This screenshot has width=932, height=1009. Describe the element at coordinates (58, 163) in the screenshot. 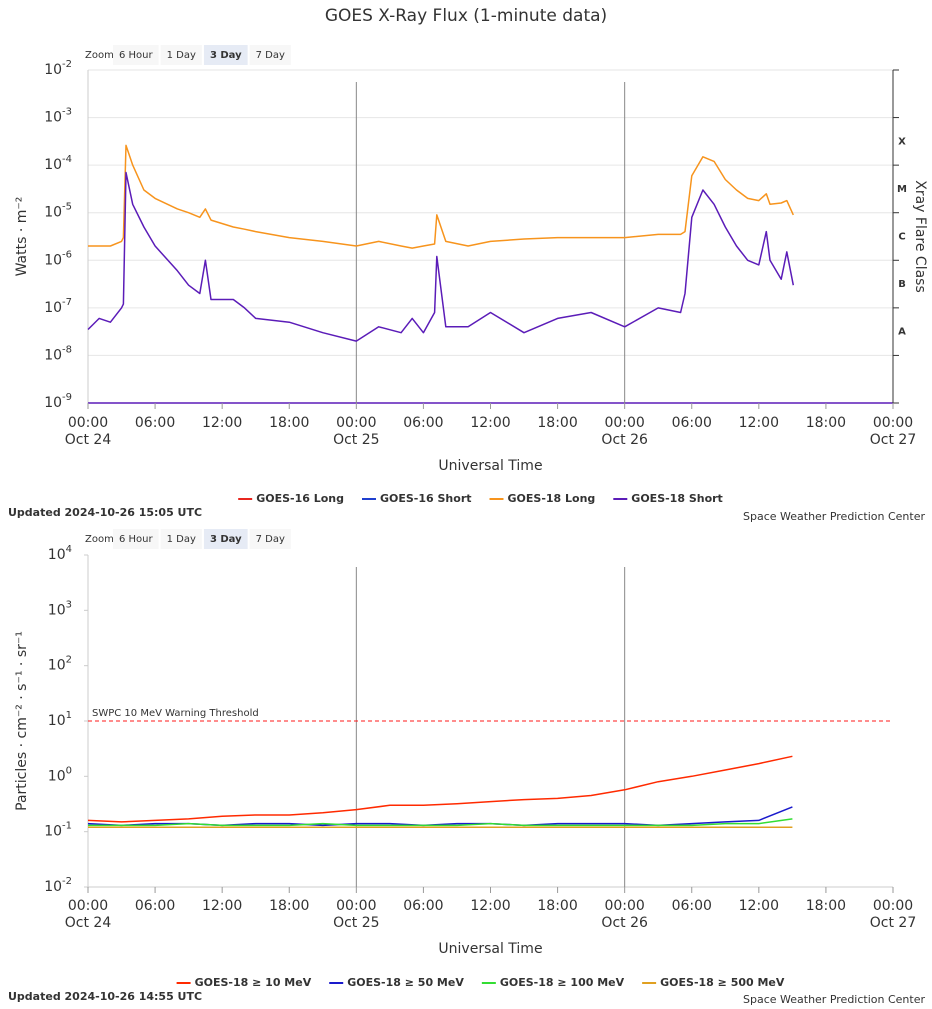

I see `y-tick-label: 10⁻⁴` at that location.